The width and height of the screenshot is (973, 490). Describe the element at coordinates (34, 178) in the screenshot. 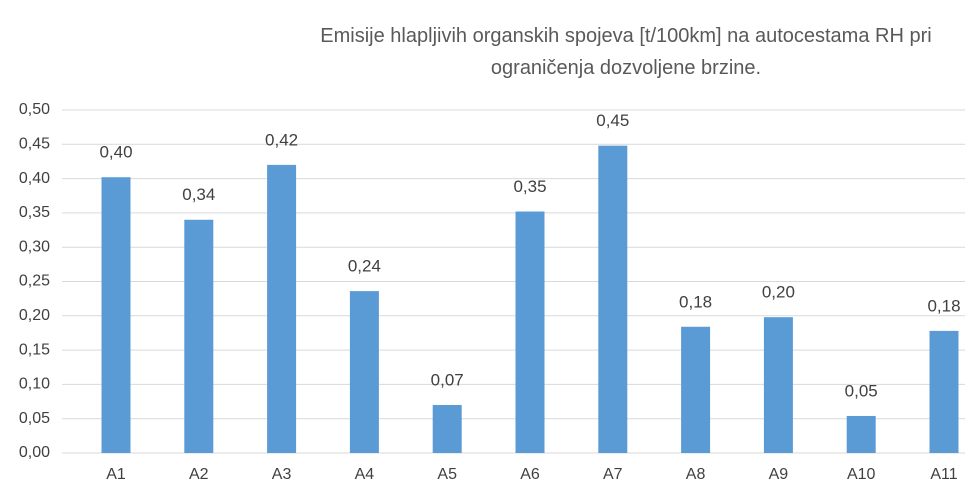

I see `y-tick-label: 0,40` at that location.